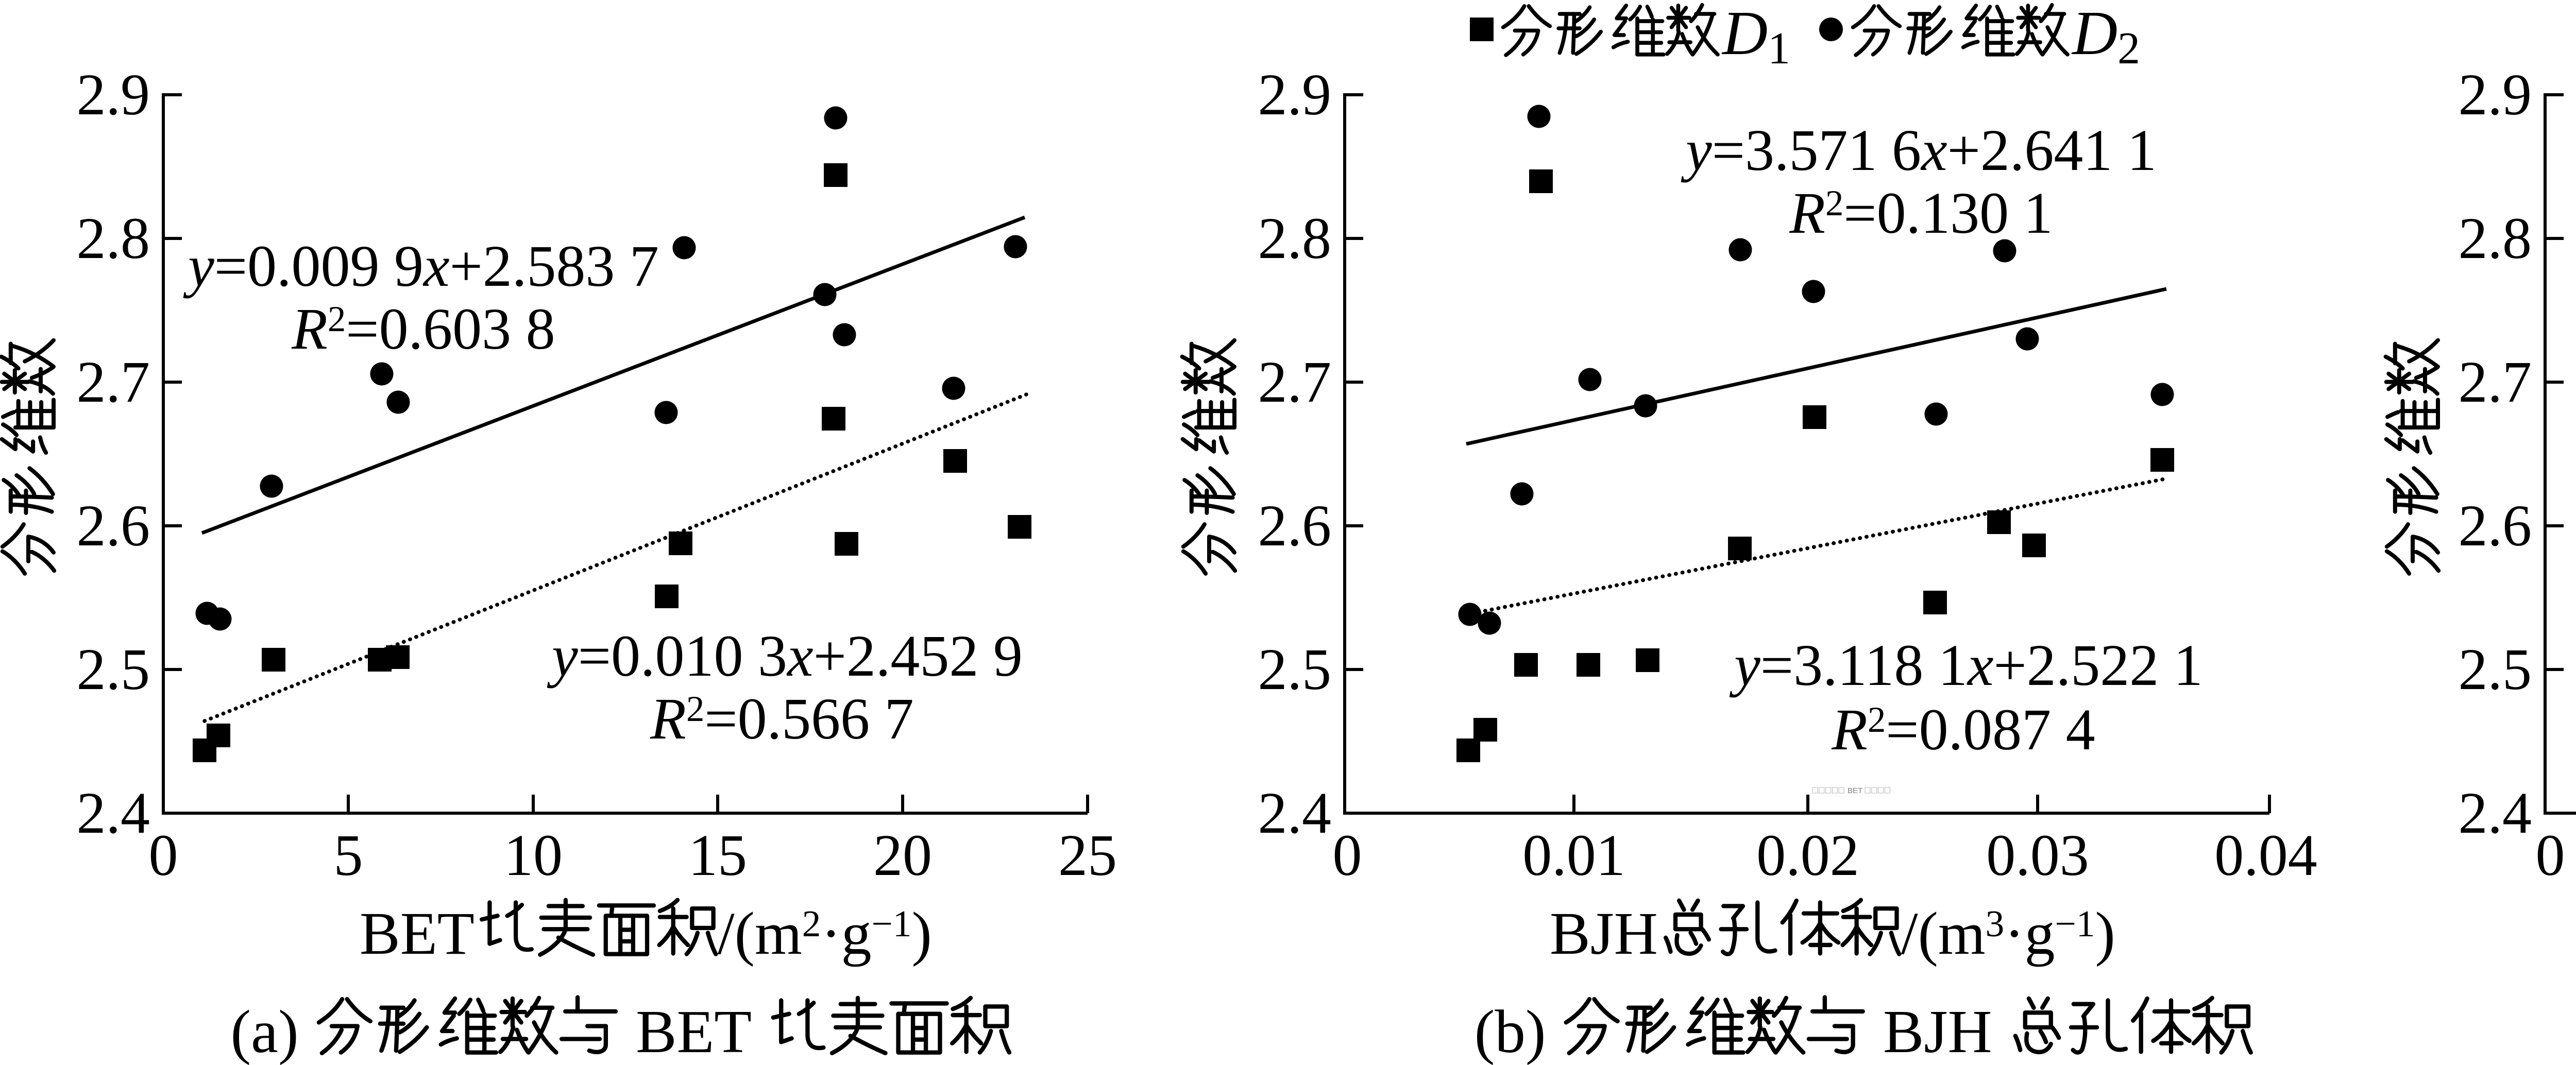 The image size is (2576, 1065). Describe the element at coordinates (785, 656) in the screenshot. I see `svg-text: y=0.010 3x+2.452 9` at that location.